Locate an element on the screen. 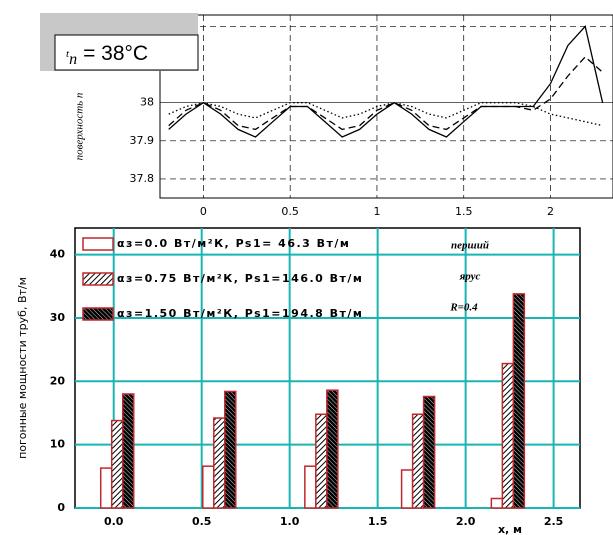 Image resolution: width=613 pixels, height=535 pixels. x-axis-label: x, м is located at coordinates (510, 529).